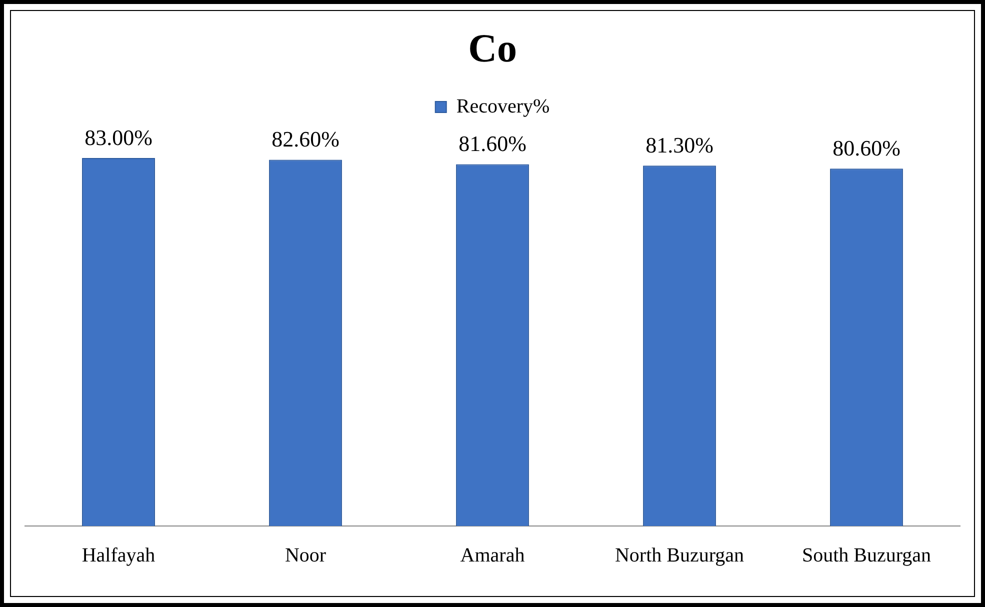 This screenshot has height=607, width=985. I want to click on data-label: 81.30%, so click(680, 145).